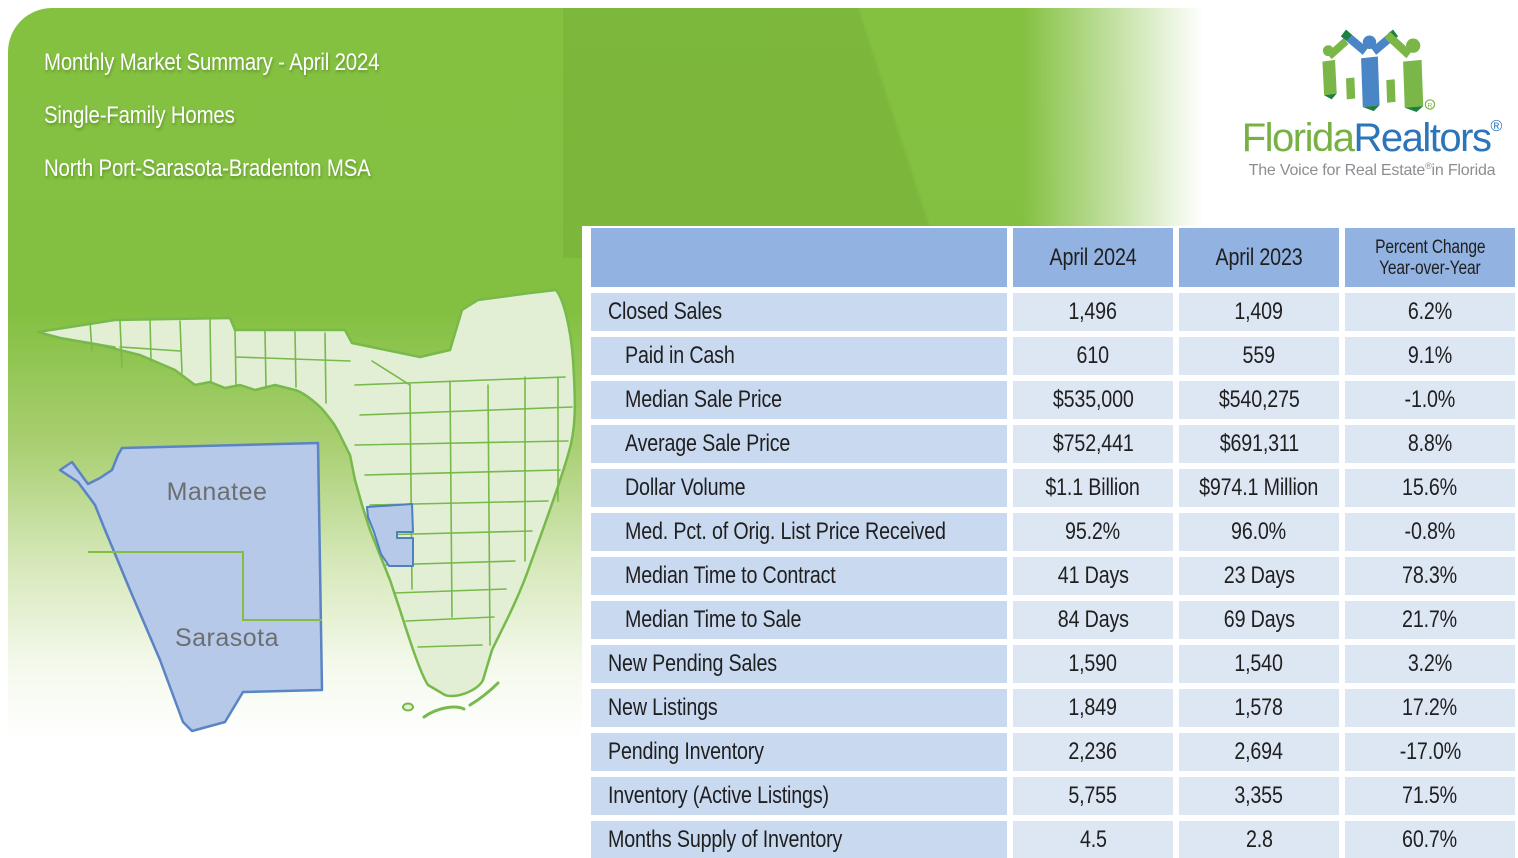 The width and height of the screenshot is (1518, 858). Describe the element at coordinates (1259, 664) in the screenshot. I see `value-april-2023: 1,540` at that location.